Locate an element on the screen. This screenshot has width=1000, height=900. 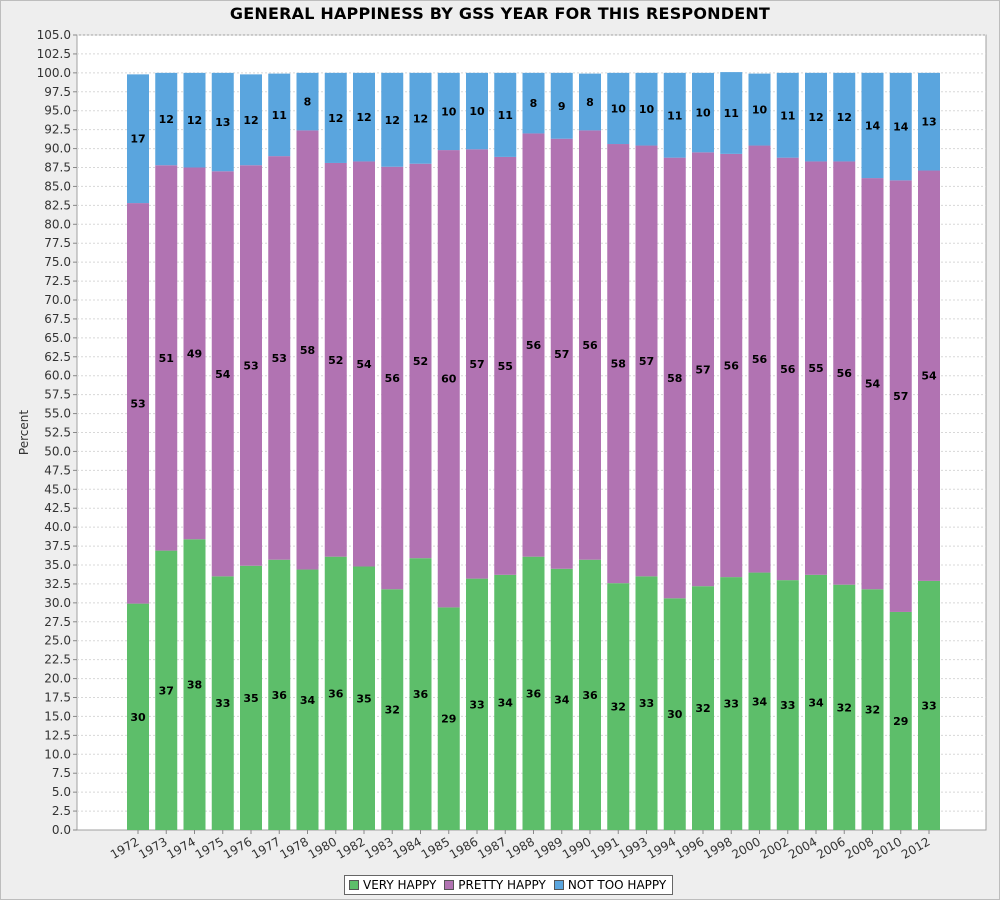
data-label-not-too-happy: 17 is located at coordinates (137, 139).